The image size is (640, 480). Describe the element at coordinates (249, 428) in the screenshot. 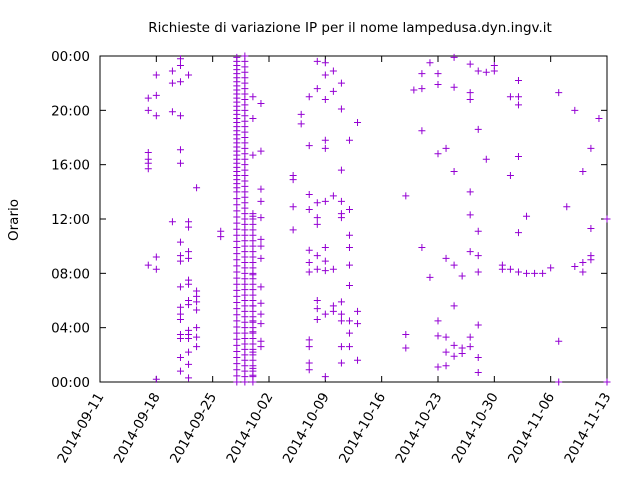

I see `x-tick-label: 2014-10-02` at that location.